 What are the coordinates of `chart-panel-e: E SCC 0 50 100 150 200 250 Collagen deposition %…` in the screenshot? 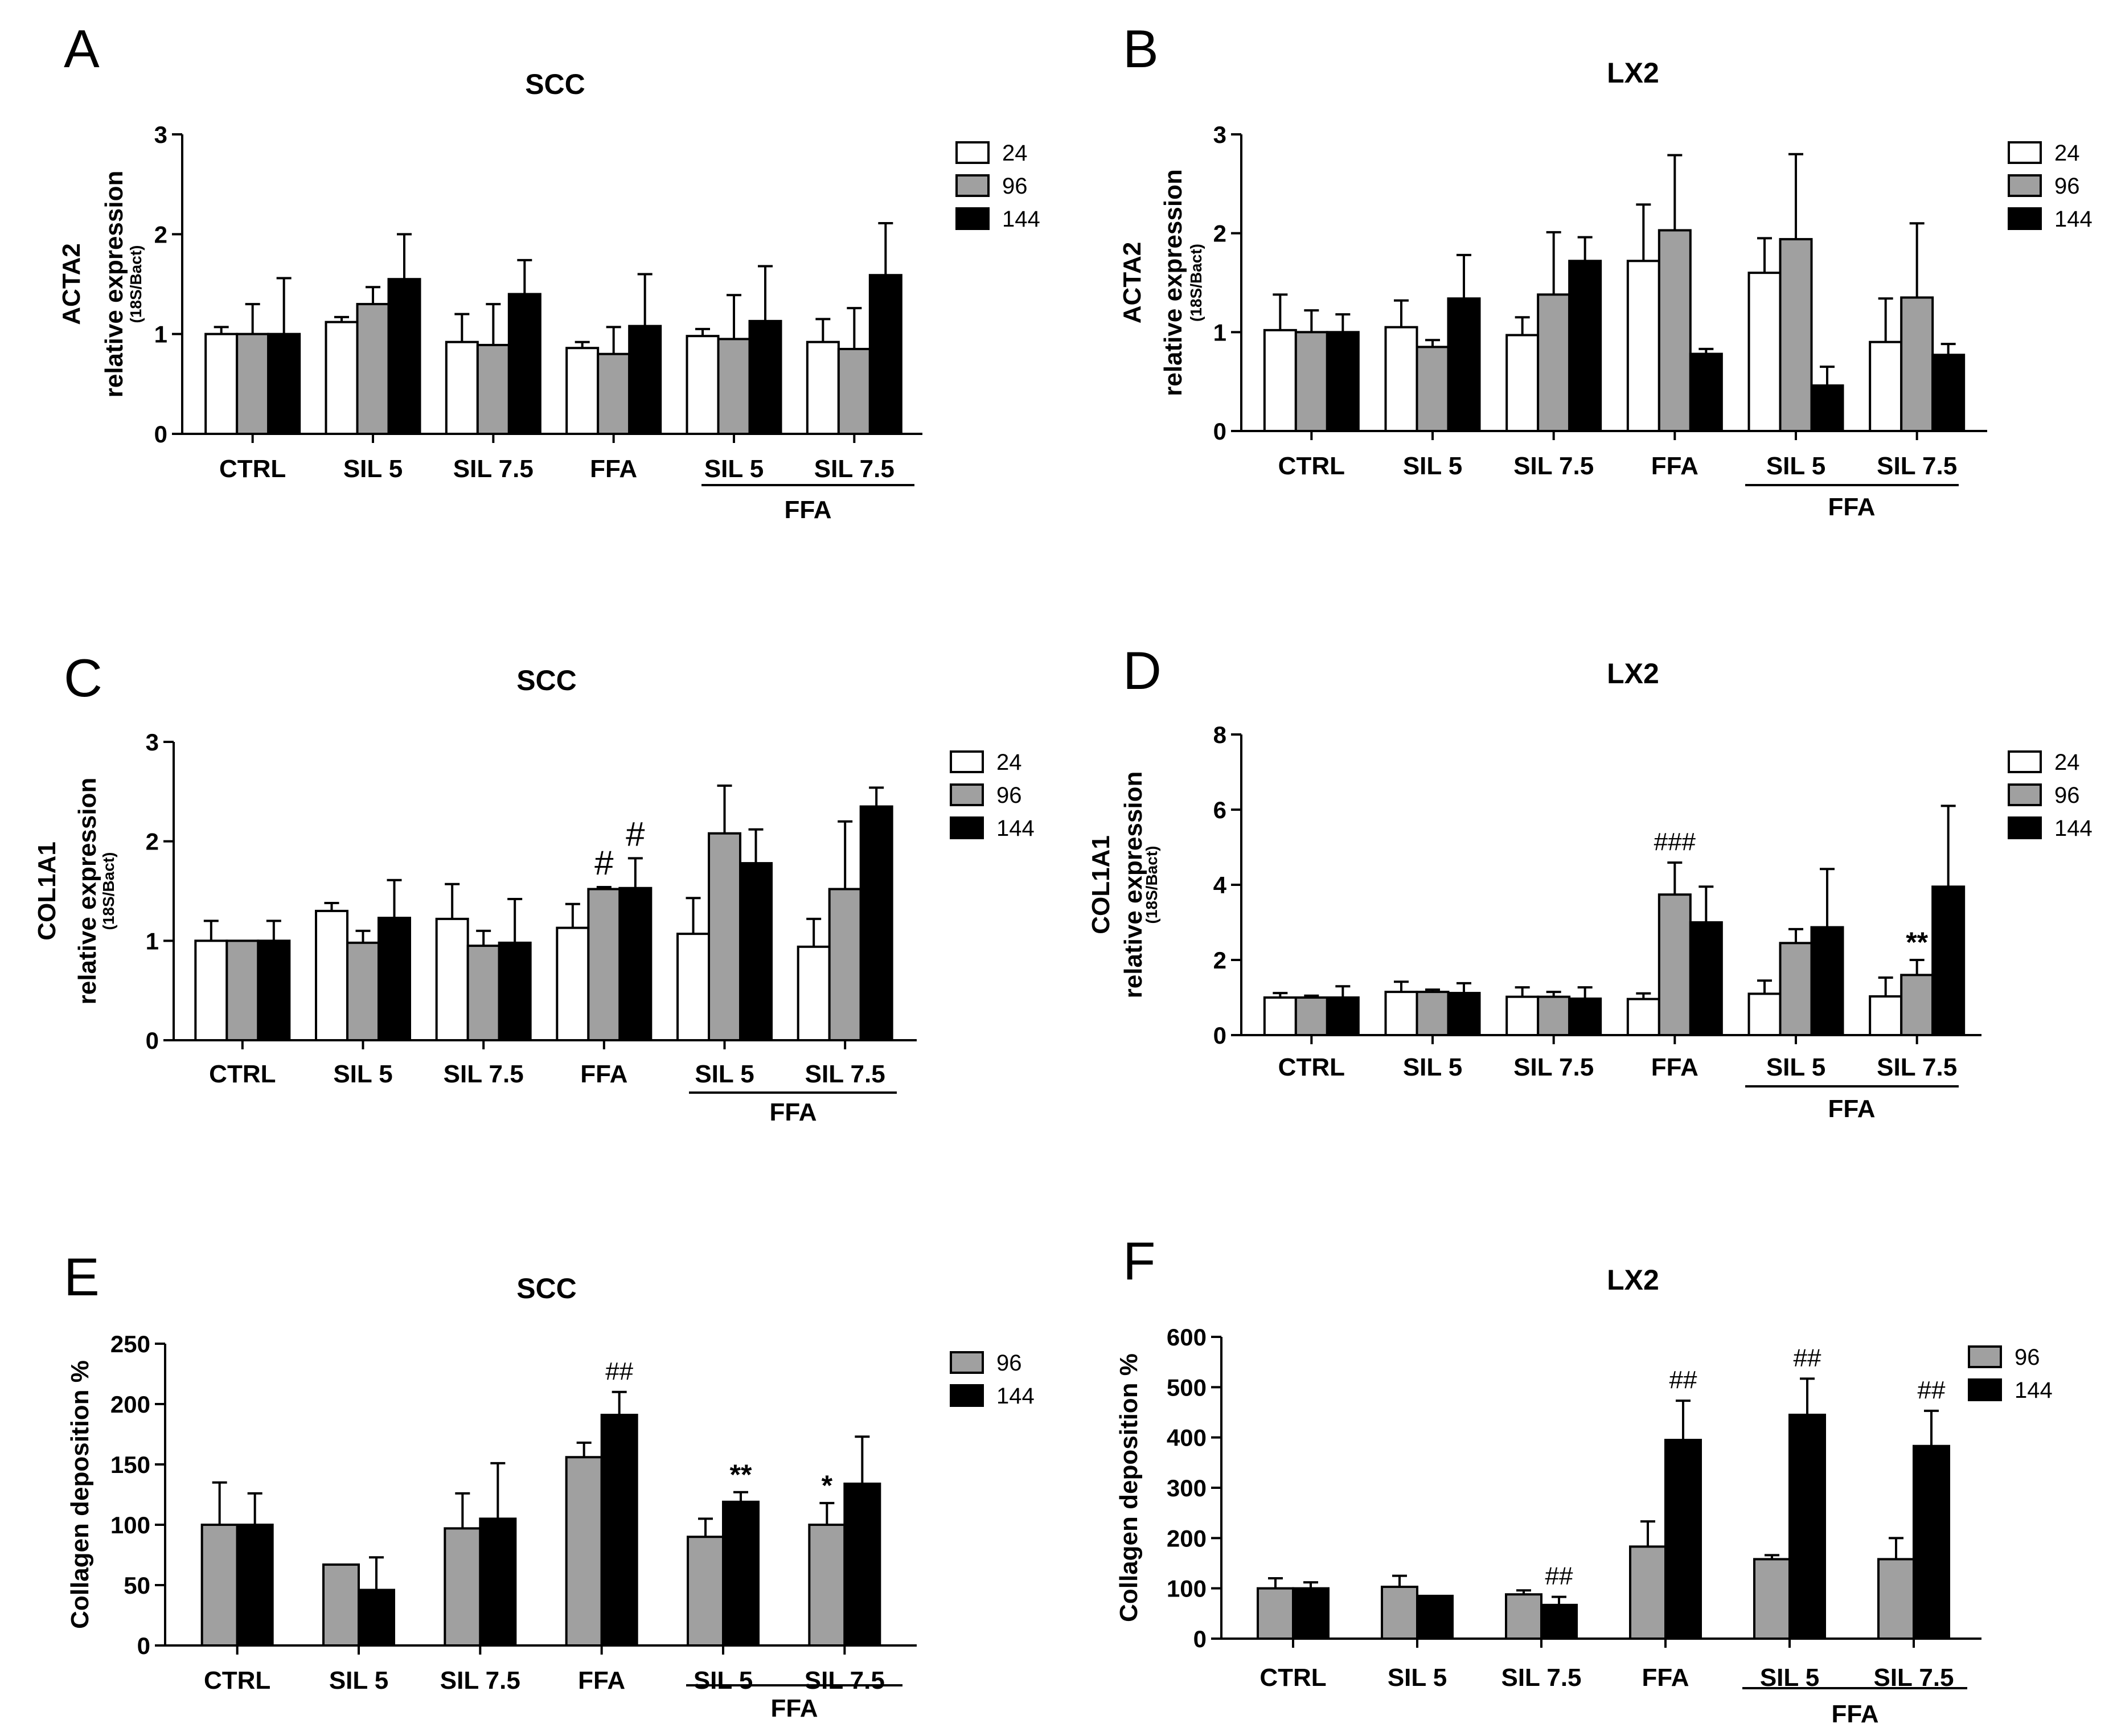 It's located at (549, 1484).